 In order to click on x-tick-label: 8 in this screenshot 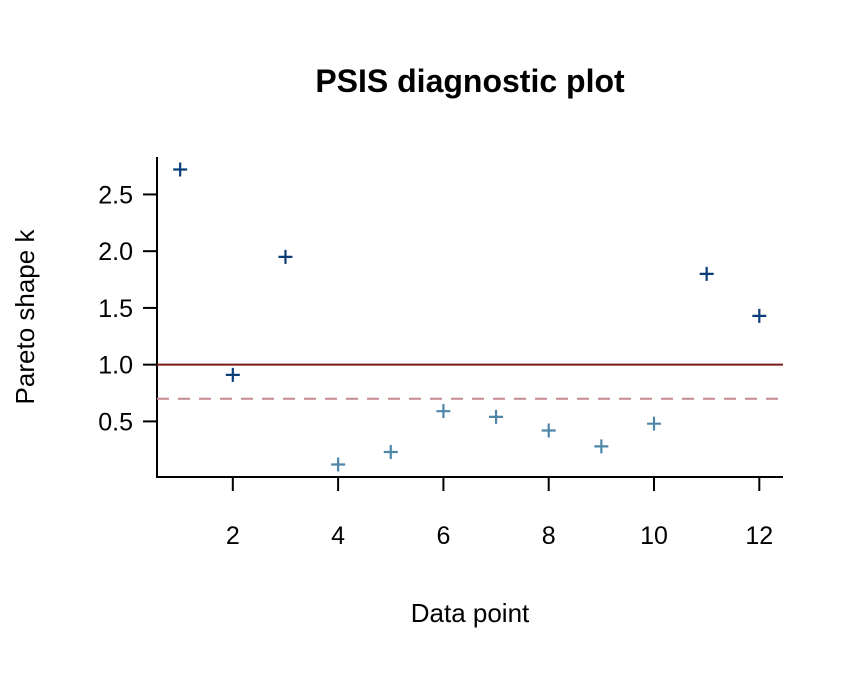, I will do `click(549, 536)`.